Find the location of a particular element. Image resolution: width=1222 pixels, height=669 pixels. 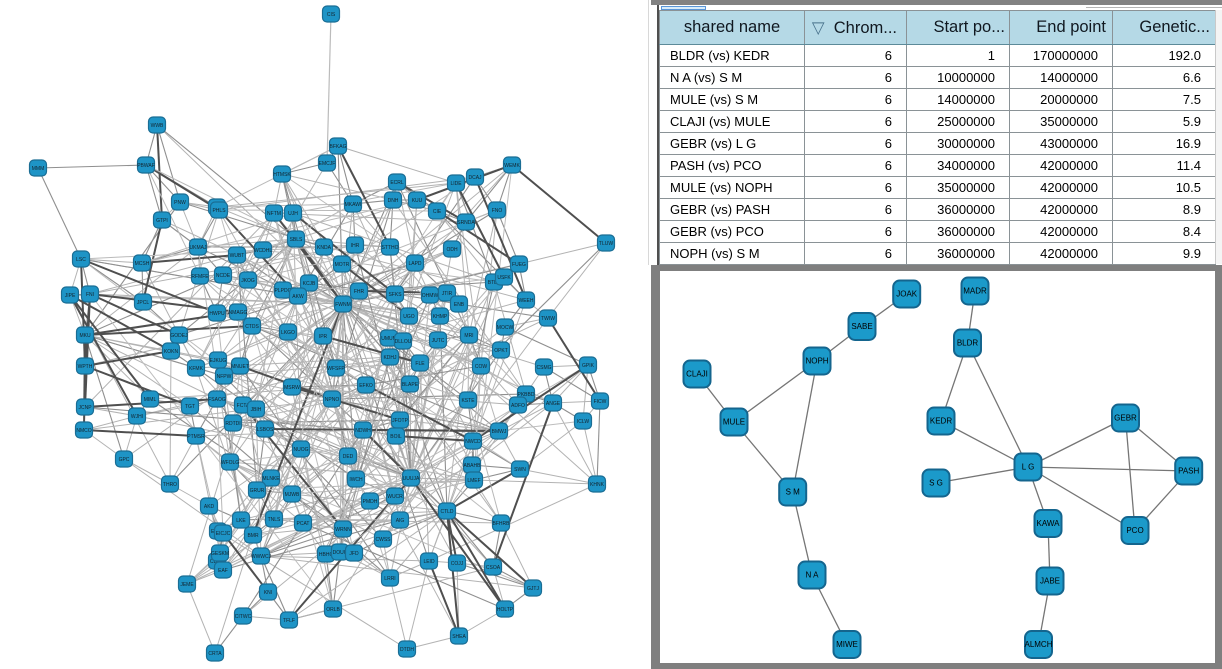

svg-text: RDTDI is located at coordinates (232, 424).